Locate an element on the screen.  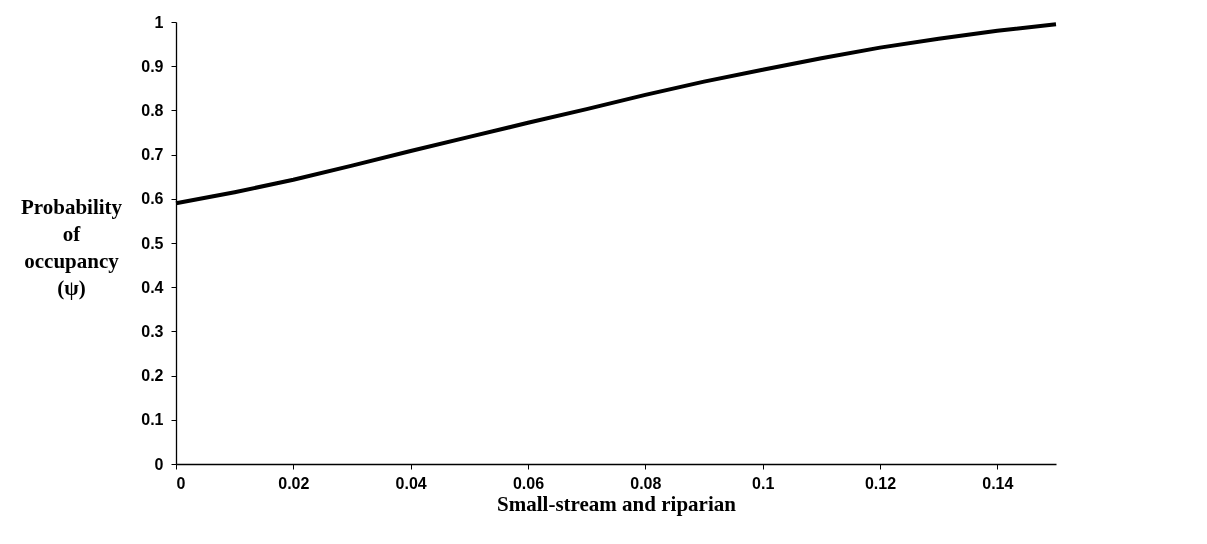
x-tick-label: 0.04 is located at coordinates (411, 483).